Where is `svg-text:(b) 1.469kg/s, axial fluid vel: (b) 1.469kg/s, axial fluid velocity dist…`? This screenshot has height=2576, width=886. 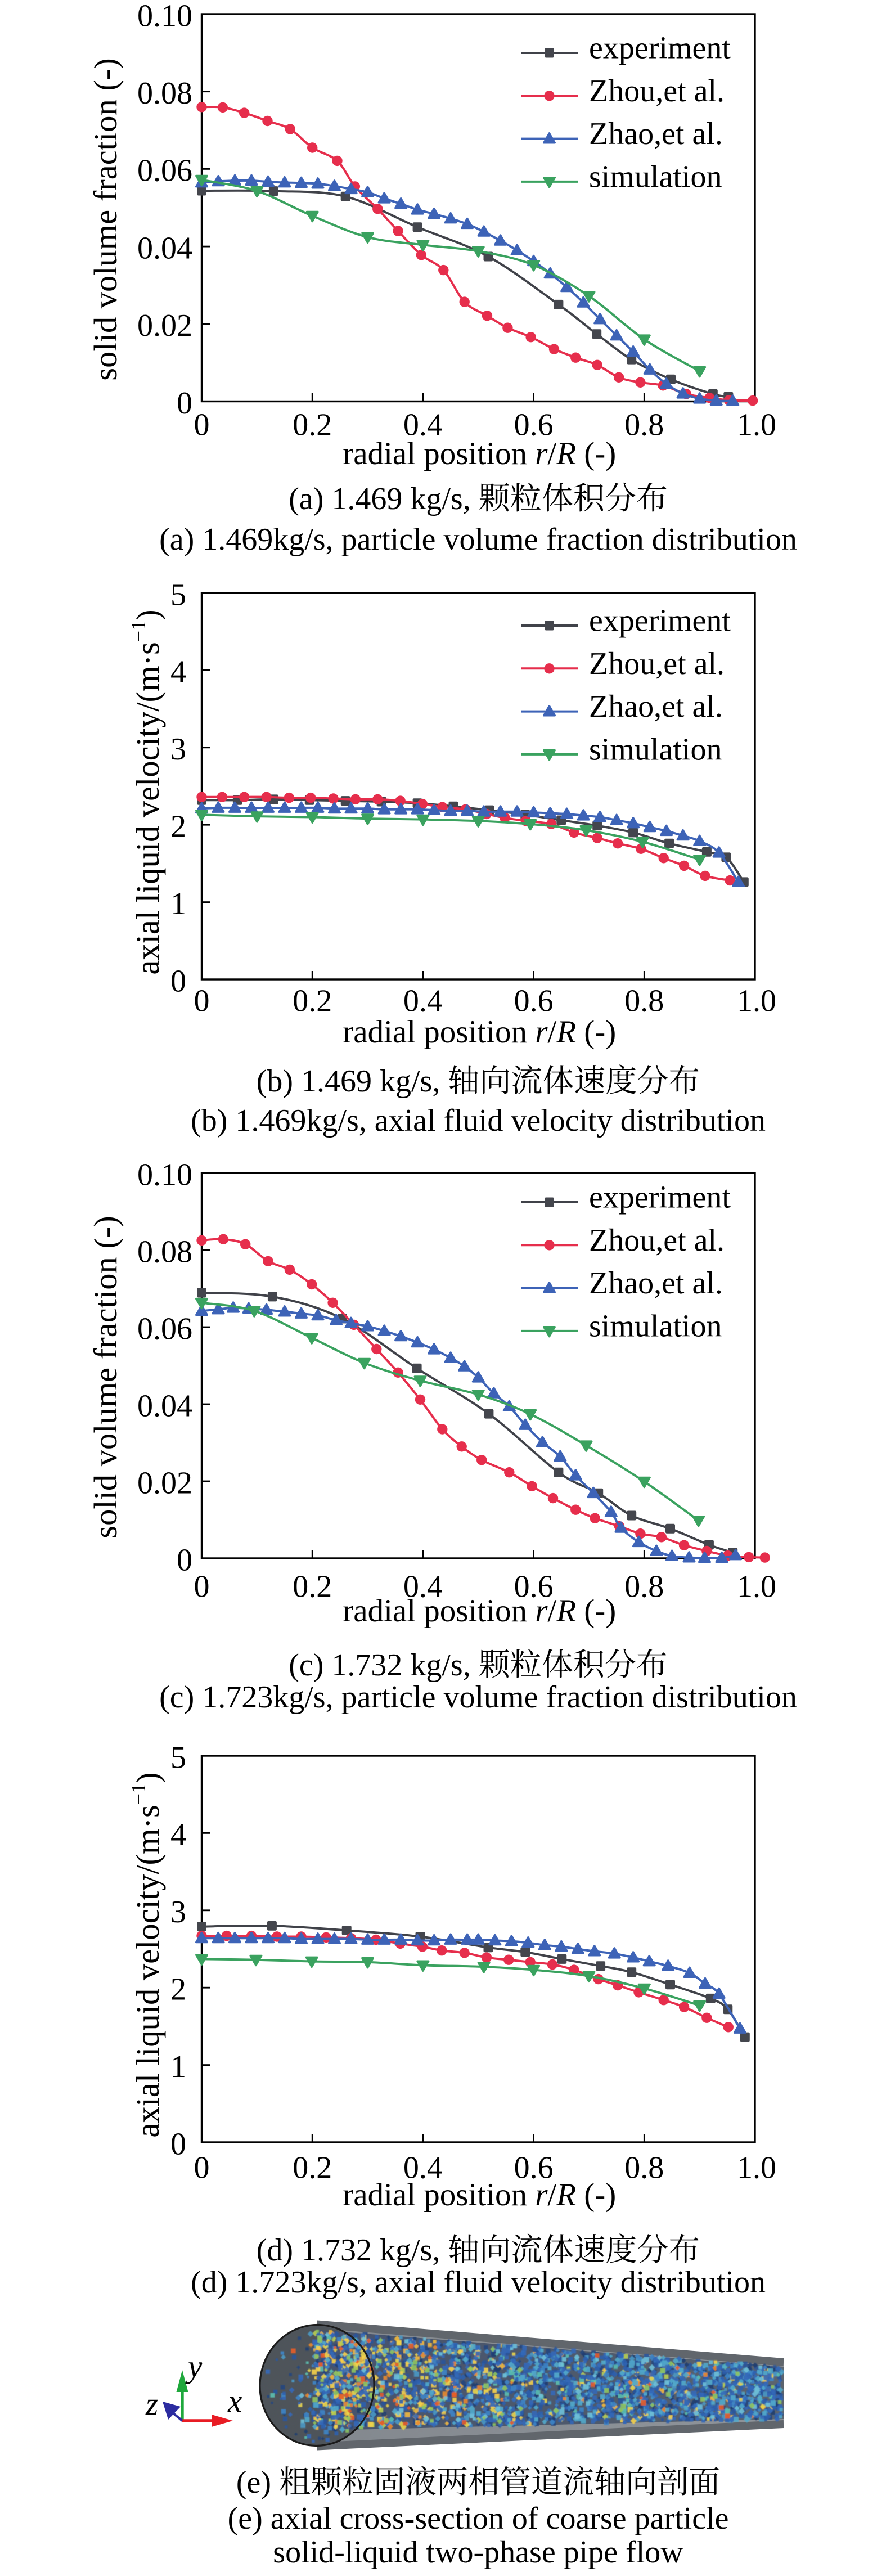 svg-text:(b) 1.469kg/s, axial fluid vel: (b) 1.469kg/s, axial fluid velocity dist… is located at coordinates (479, 1120).